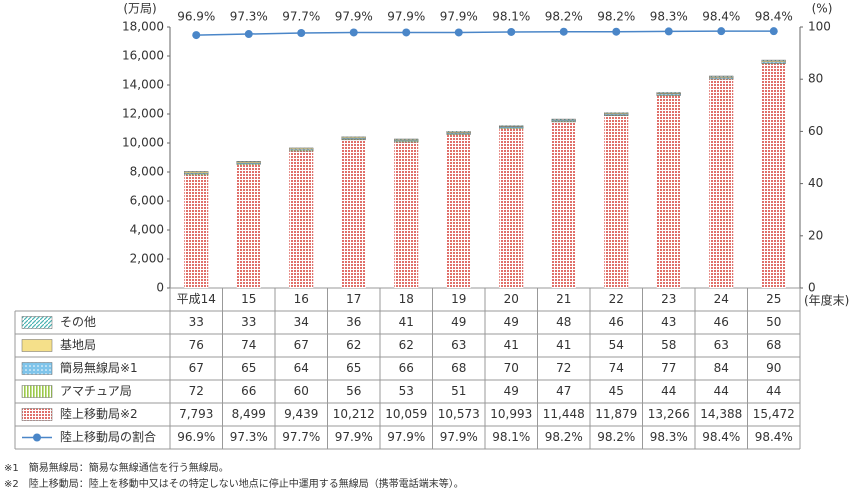 The height and width of the screenshot is (492, 854). What do you see at coordinates (773, 345) in the screenshot?
I see `table-cell: 68` at bounding box center [773, 345].